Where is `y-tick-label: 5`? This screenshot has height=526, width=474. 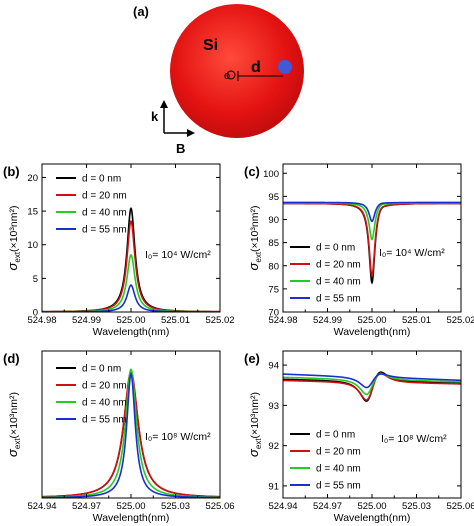
y-tick-label: 5 is located at coordinates (35, 279).